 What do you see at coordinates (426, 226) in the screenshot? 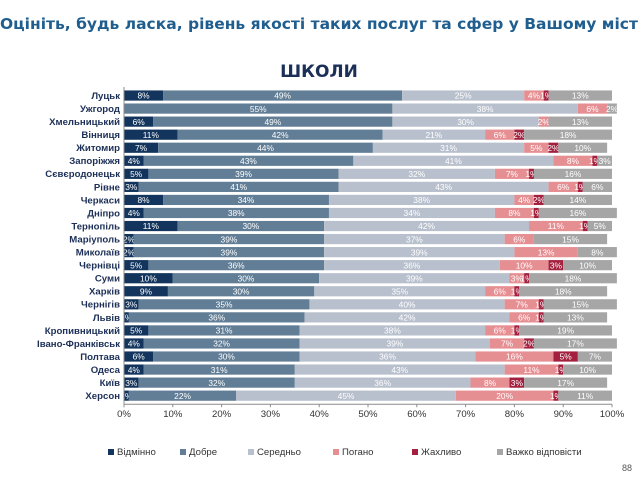
I see `data-label: 42%` at bounding box center [426, 226].